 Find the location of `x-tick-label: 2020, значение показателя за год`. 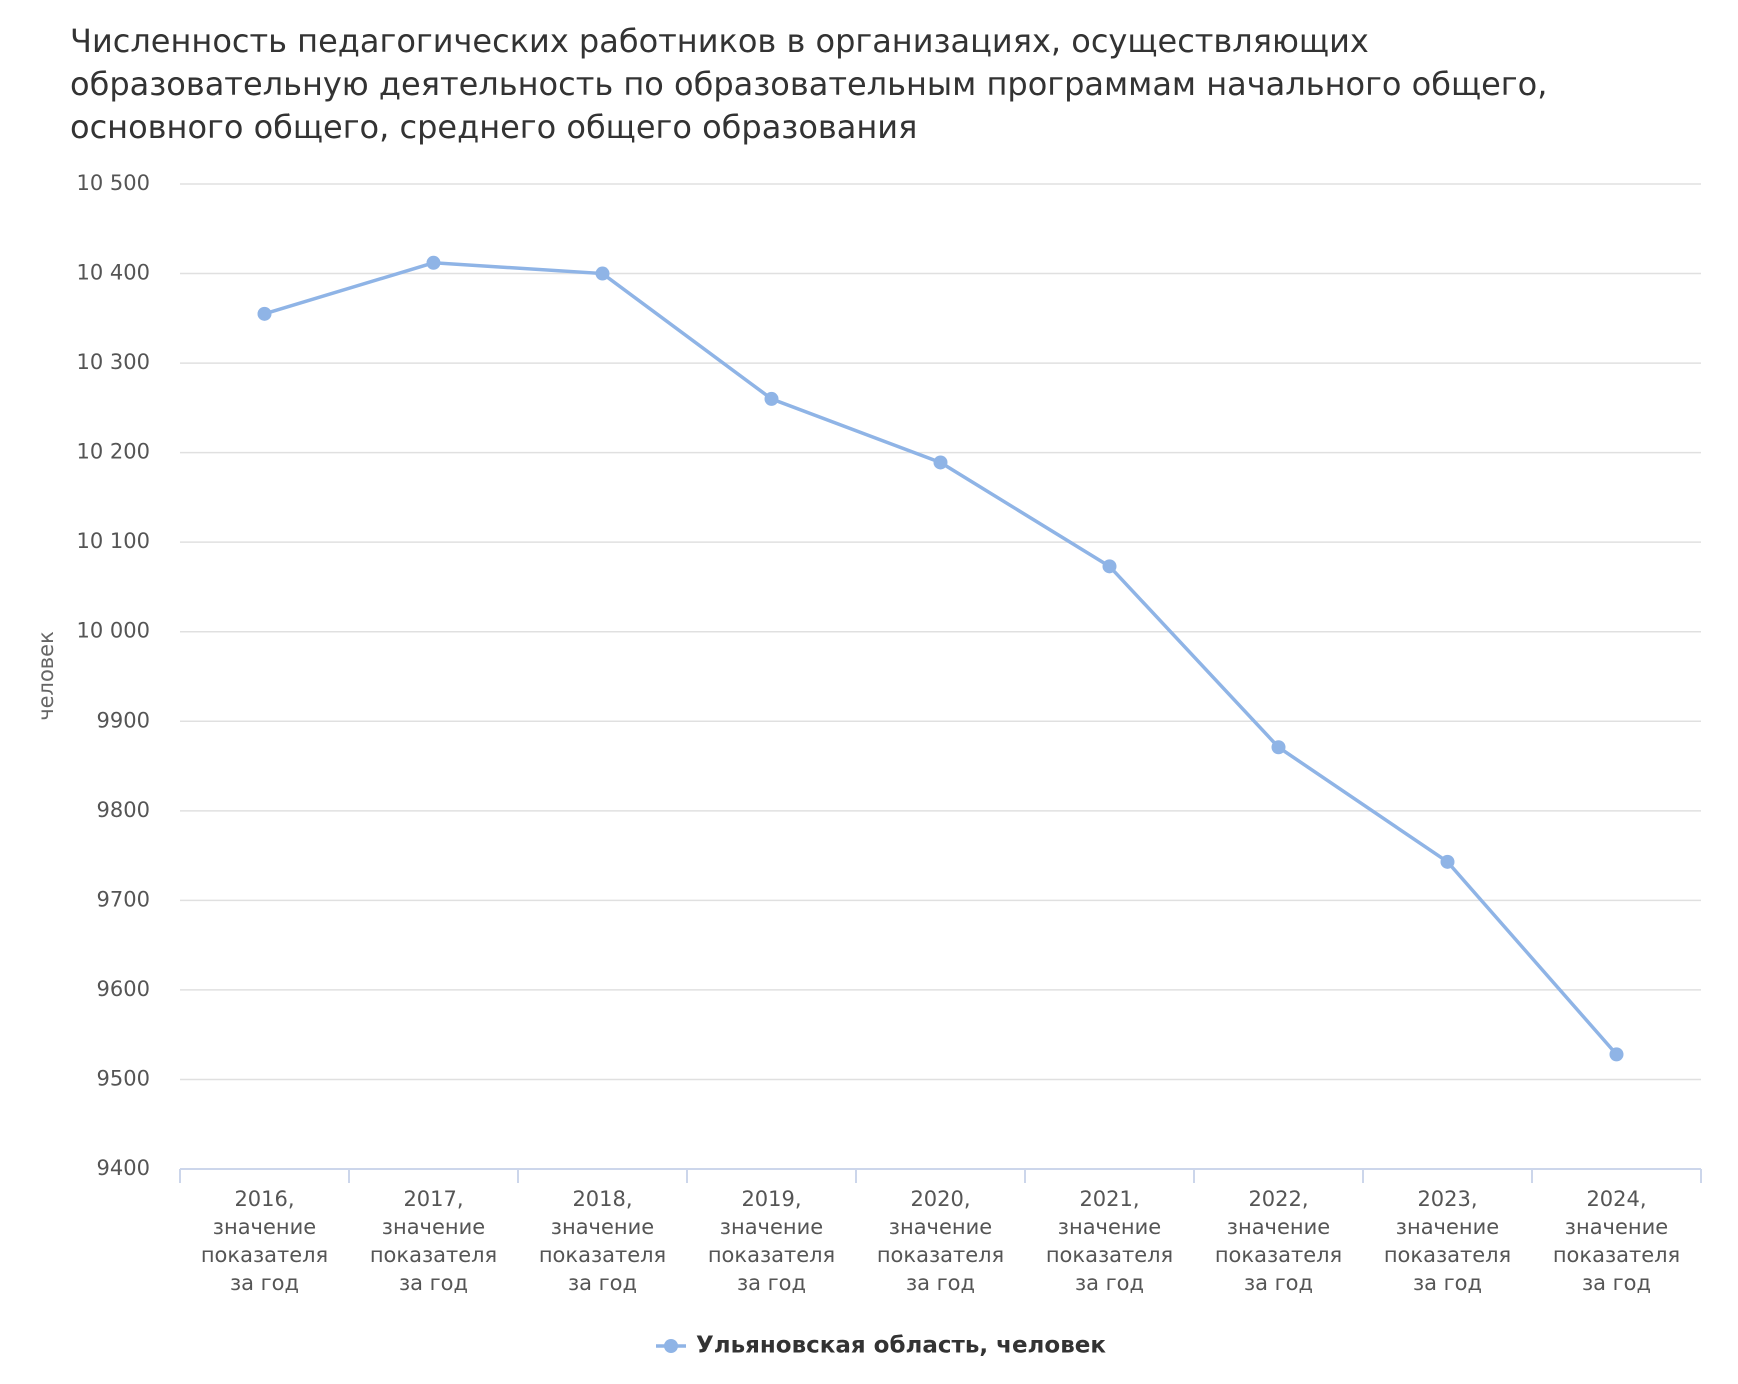

x-tick-label: 2020, значение показателя за год is located at coordinates (940, 1241).